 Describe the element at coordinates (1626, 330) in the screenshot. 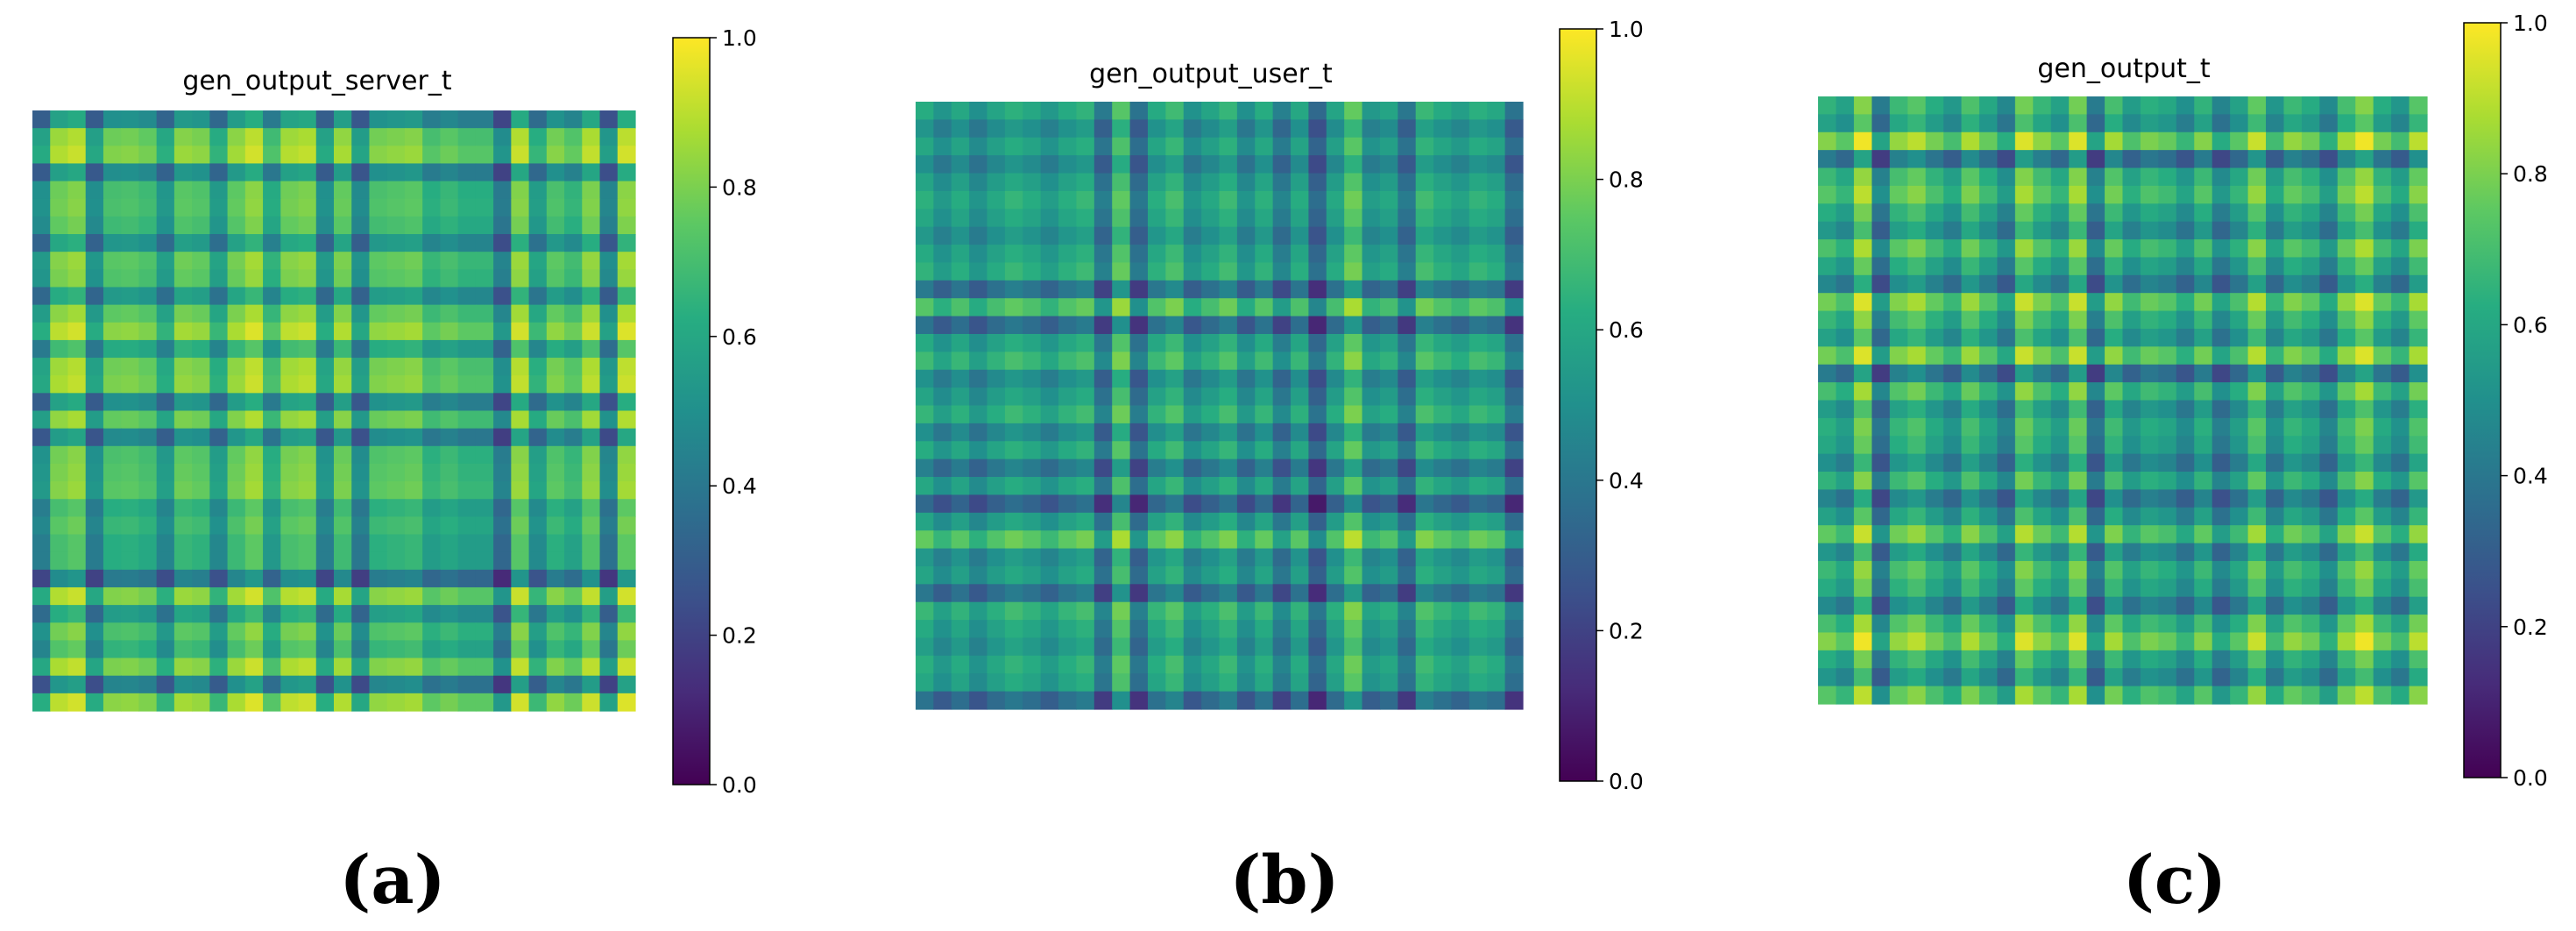

I see `colorbar-tick-label: 0.6` at that location.